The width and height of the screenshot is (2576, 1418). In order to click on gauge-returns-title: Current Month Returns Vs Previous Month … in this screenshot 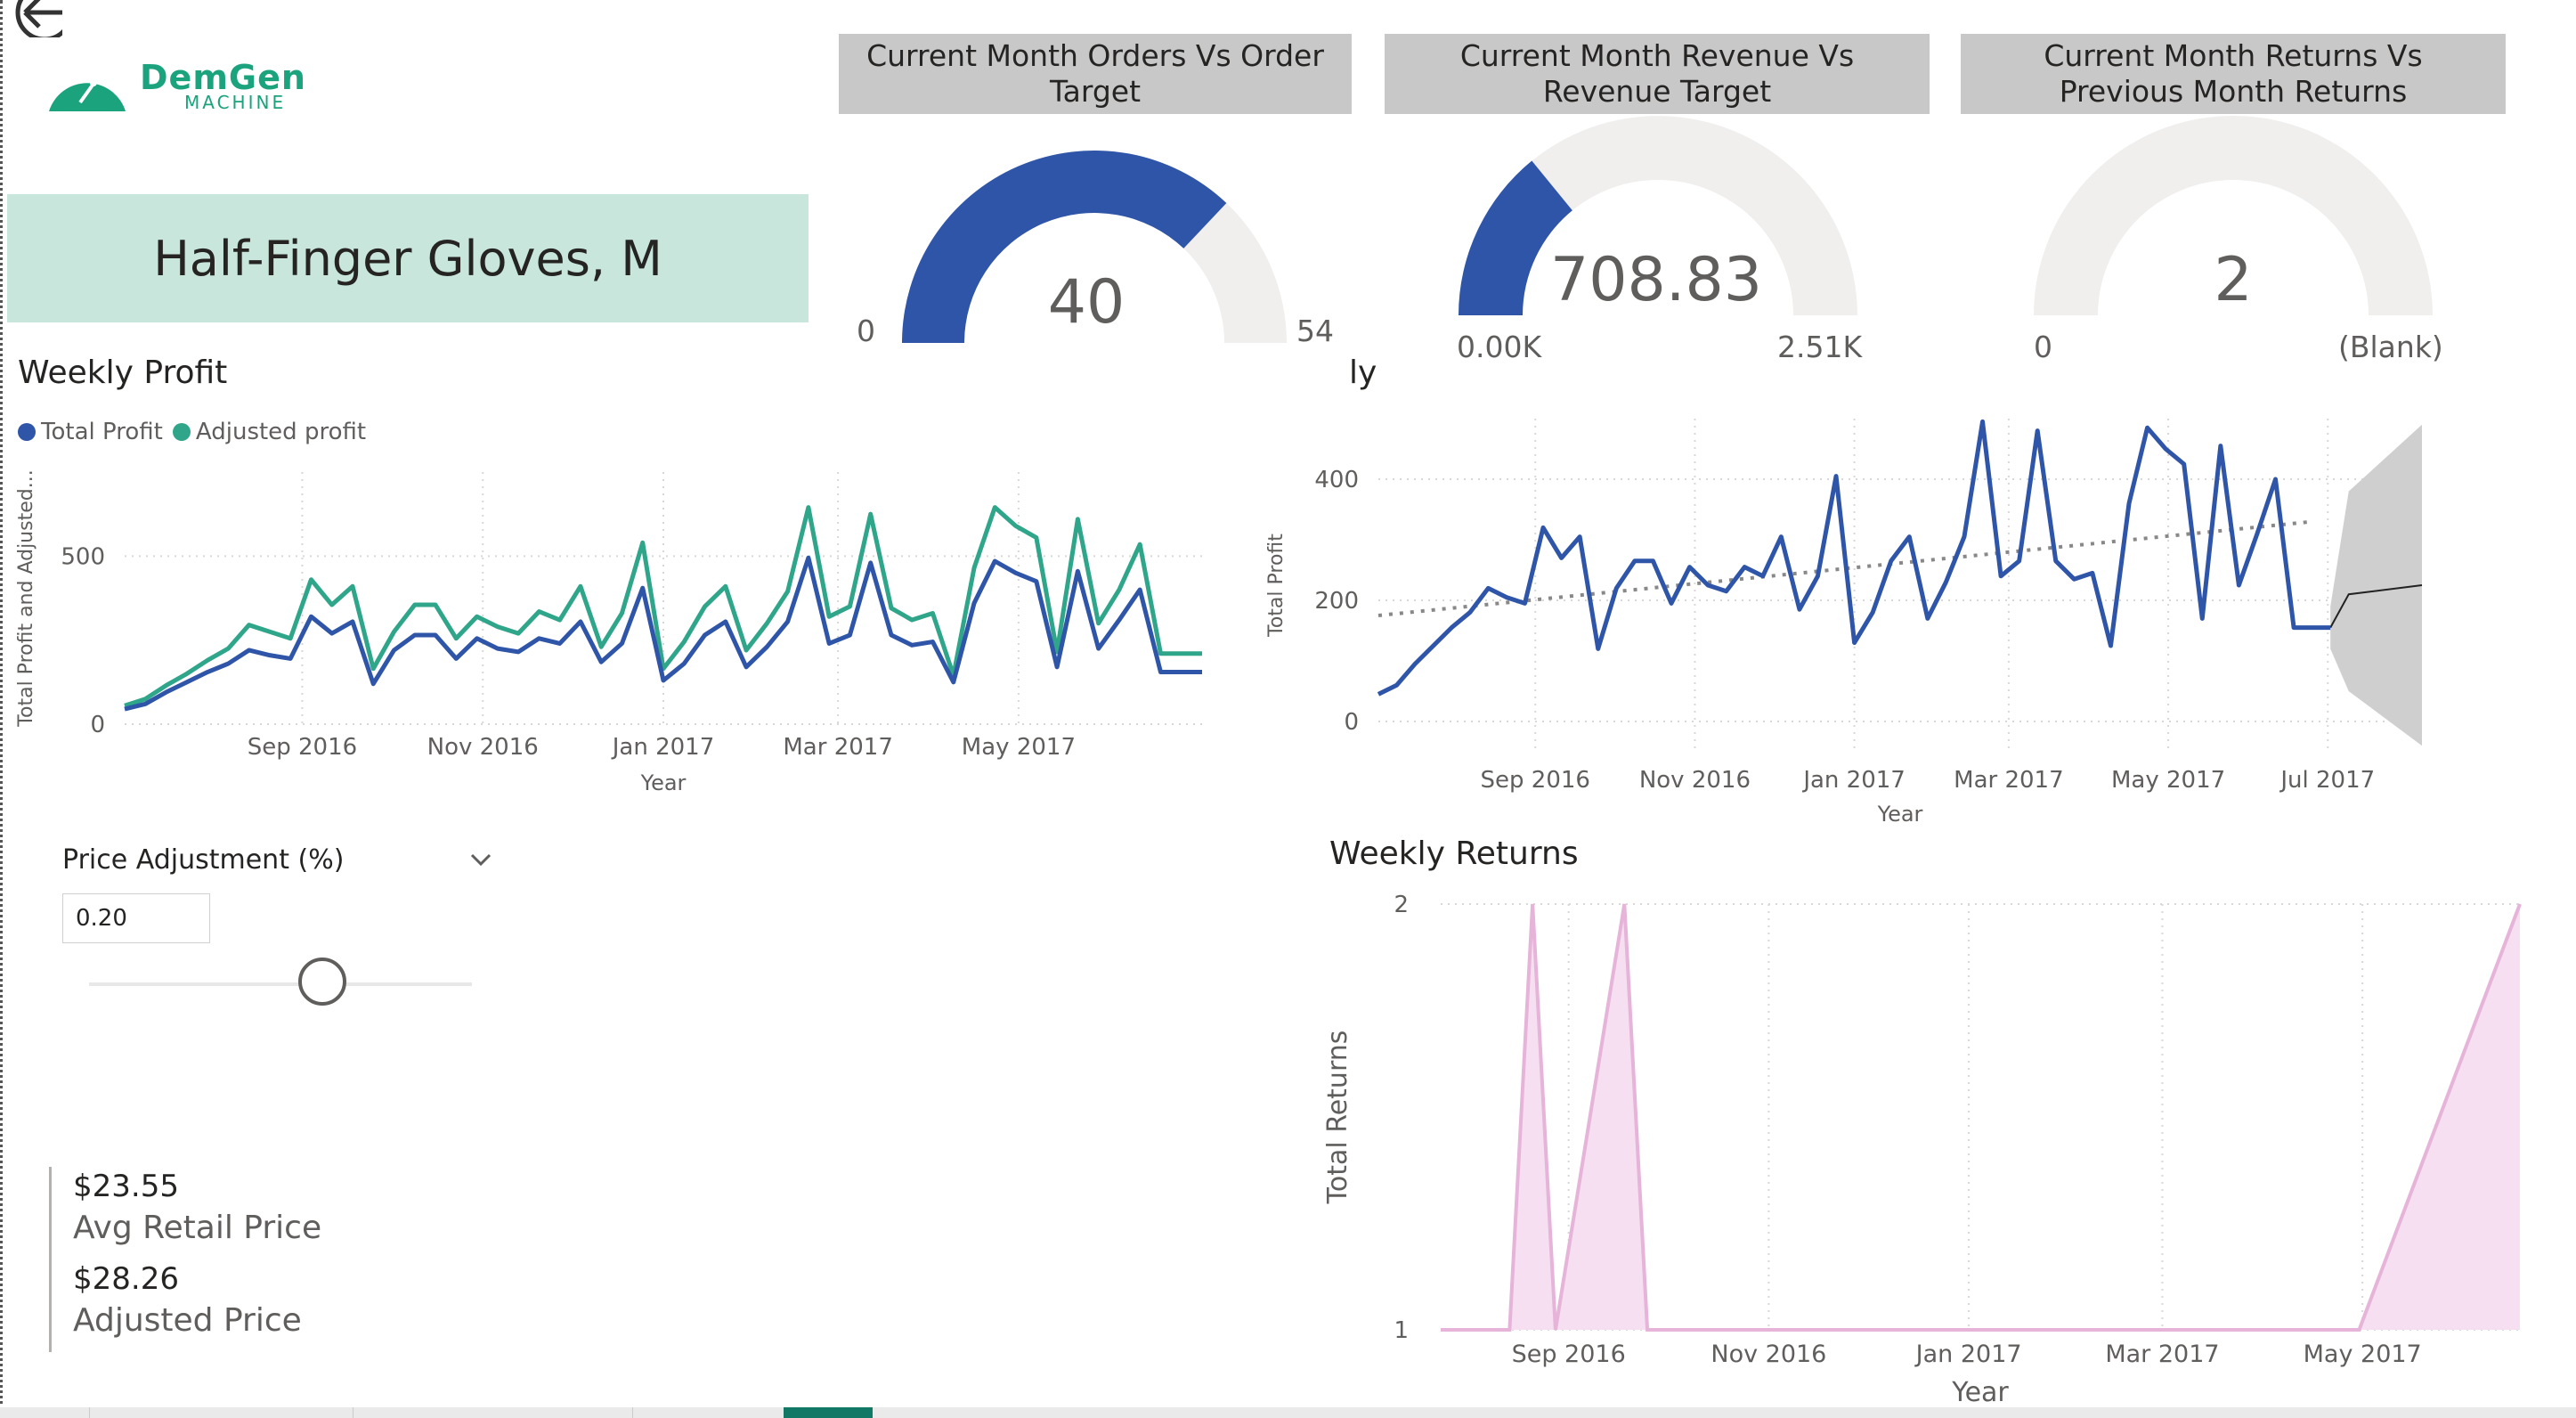, I will do `click(2233, 74)`.